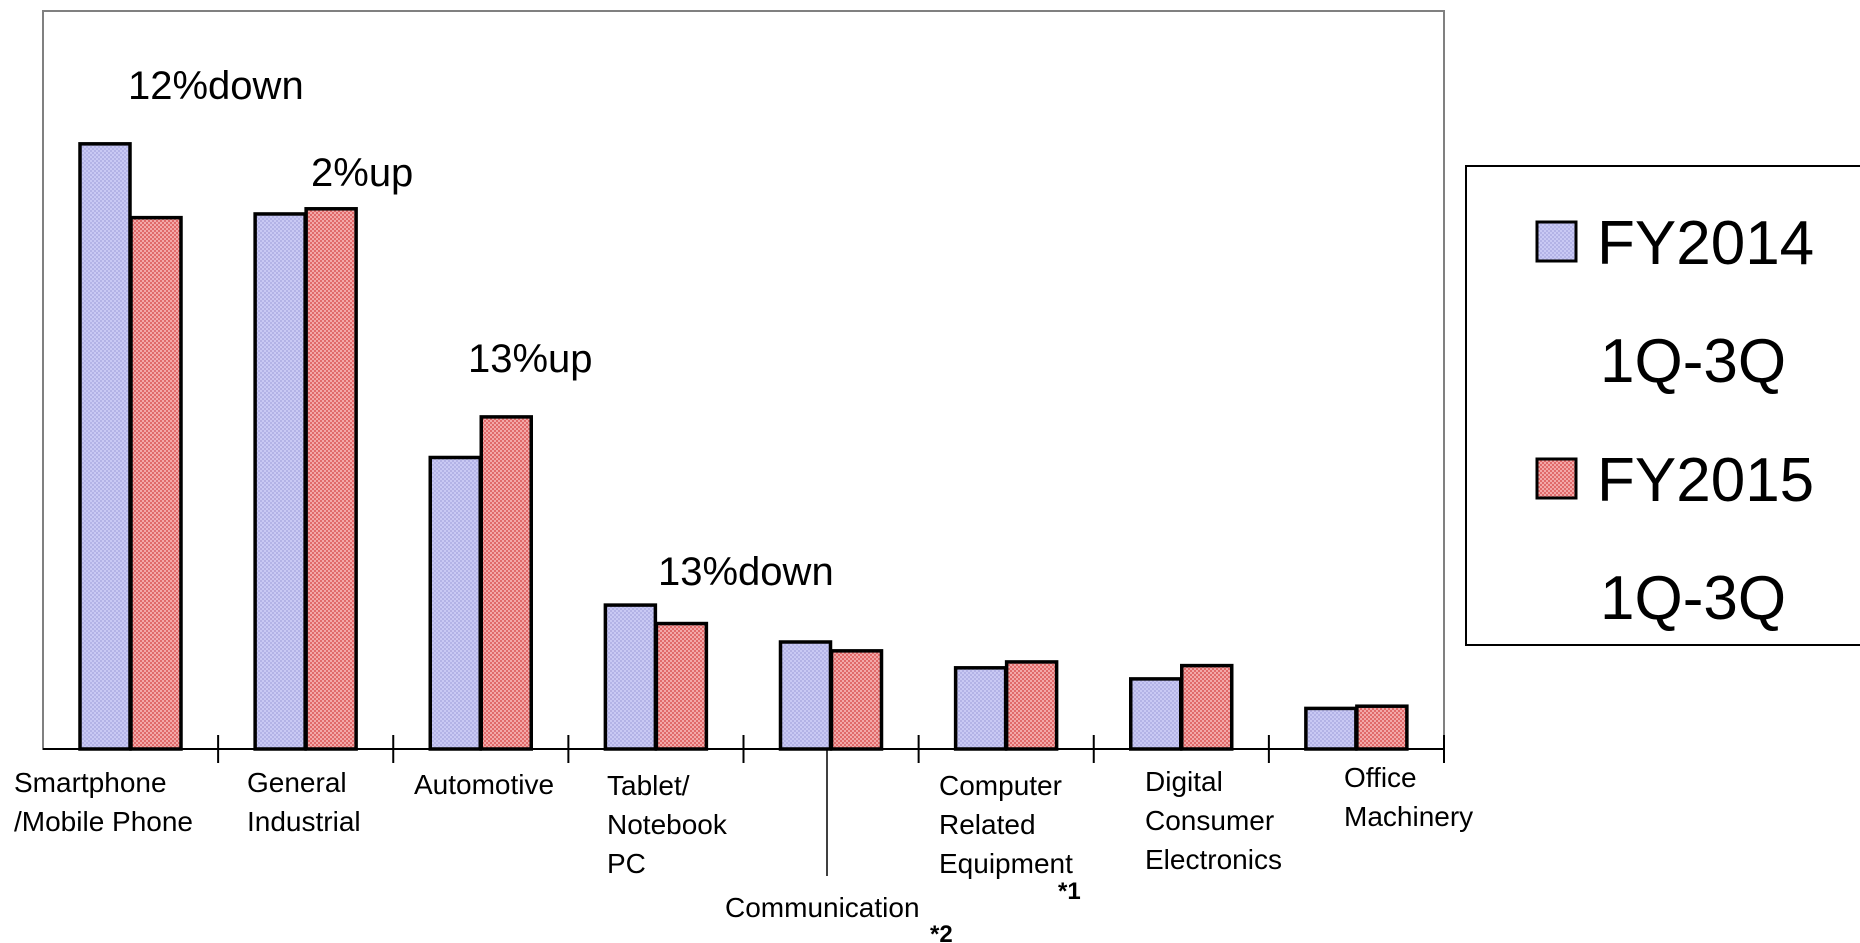  Describe the element at coordinates (362, 173) in the screenshot. I see `change-annotation: 2%up` at that location.